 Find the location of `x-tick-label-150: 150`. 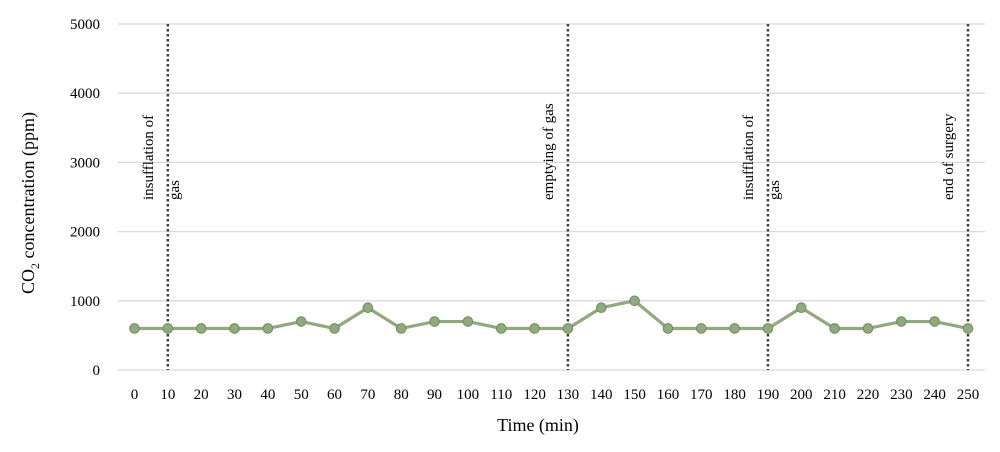

x-tick-label-150: 150 is located at coordinates (634, 395).